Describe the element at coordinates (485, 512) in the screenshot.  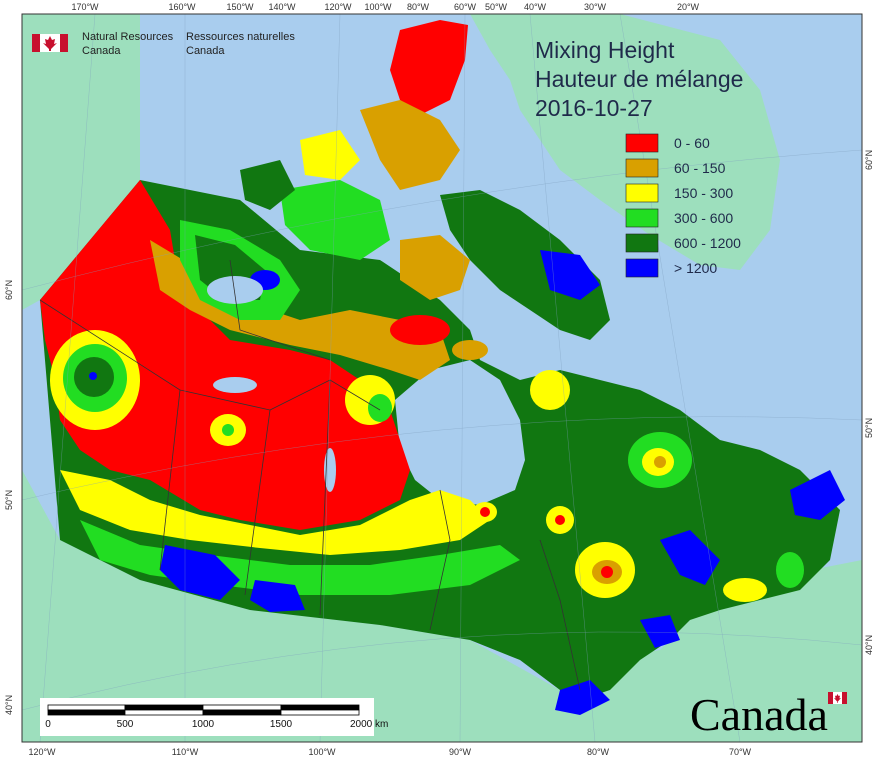
I see `zone-red-hudsoncoast` at that location.